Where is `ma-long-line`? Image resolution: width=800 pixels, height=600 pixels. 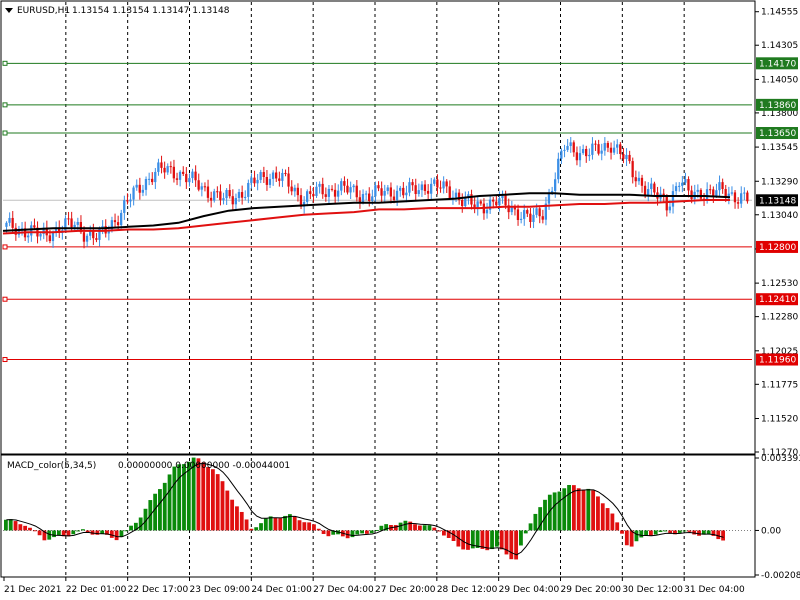 ma-long-line is located at coordinates (366, 217).